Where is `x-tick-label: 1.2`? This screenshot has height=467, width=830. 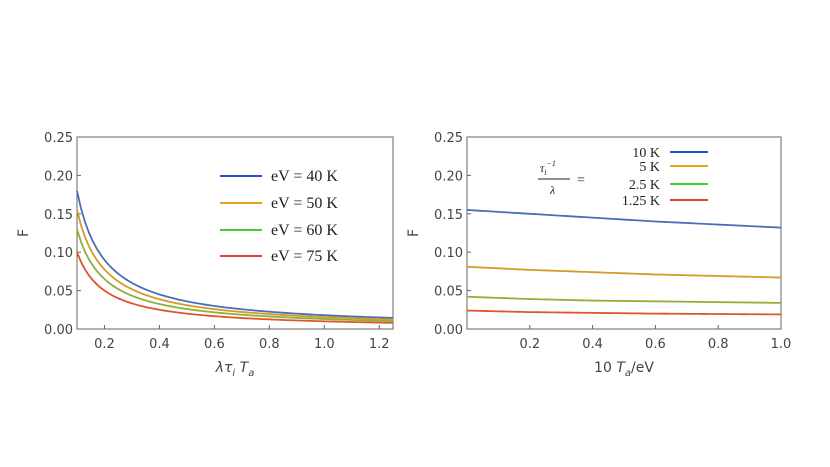 x-tick-label: 1.2 is located at coordinates (379, 344).